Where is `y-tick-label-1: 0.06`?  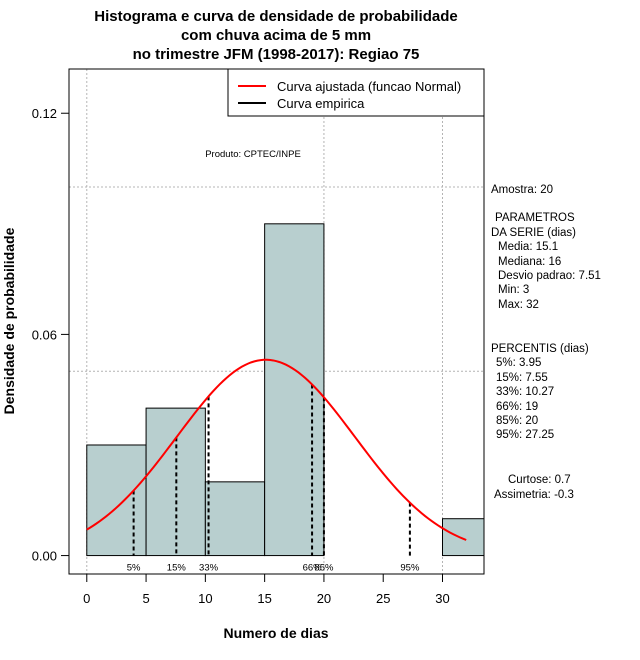
y-tick-label-1: 0.06 is located at coordinates (44, 334).